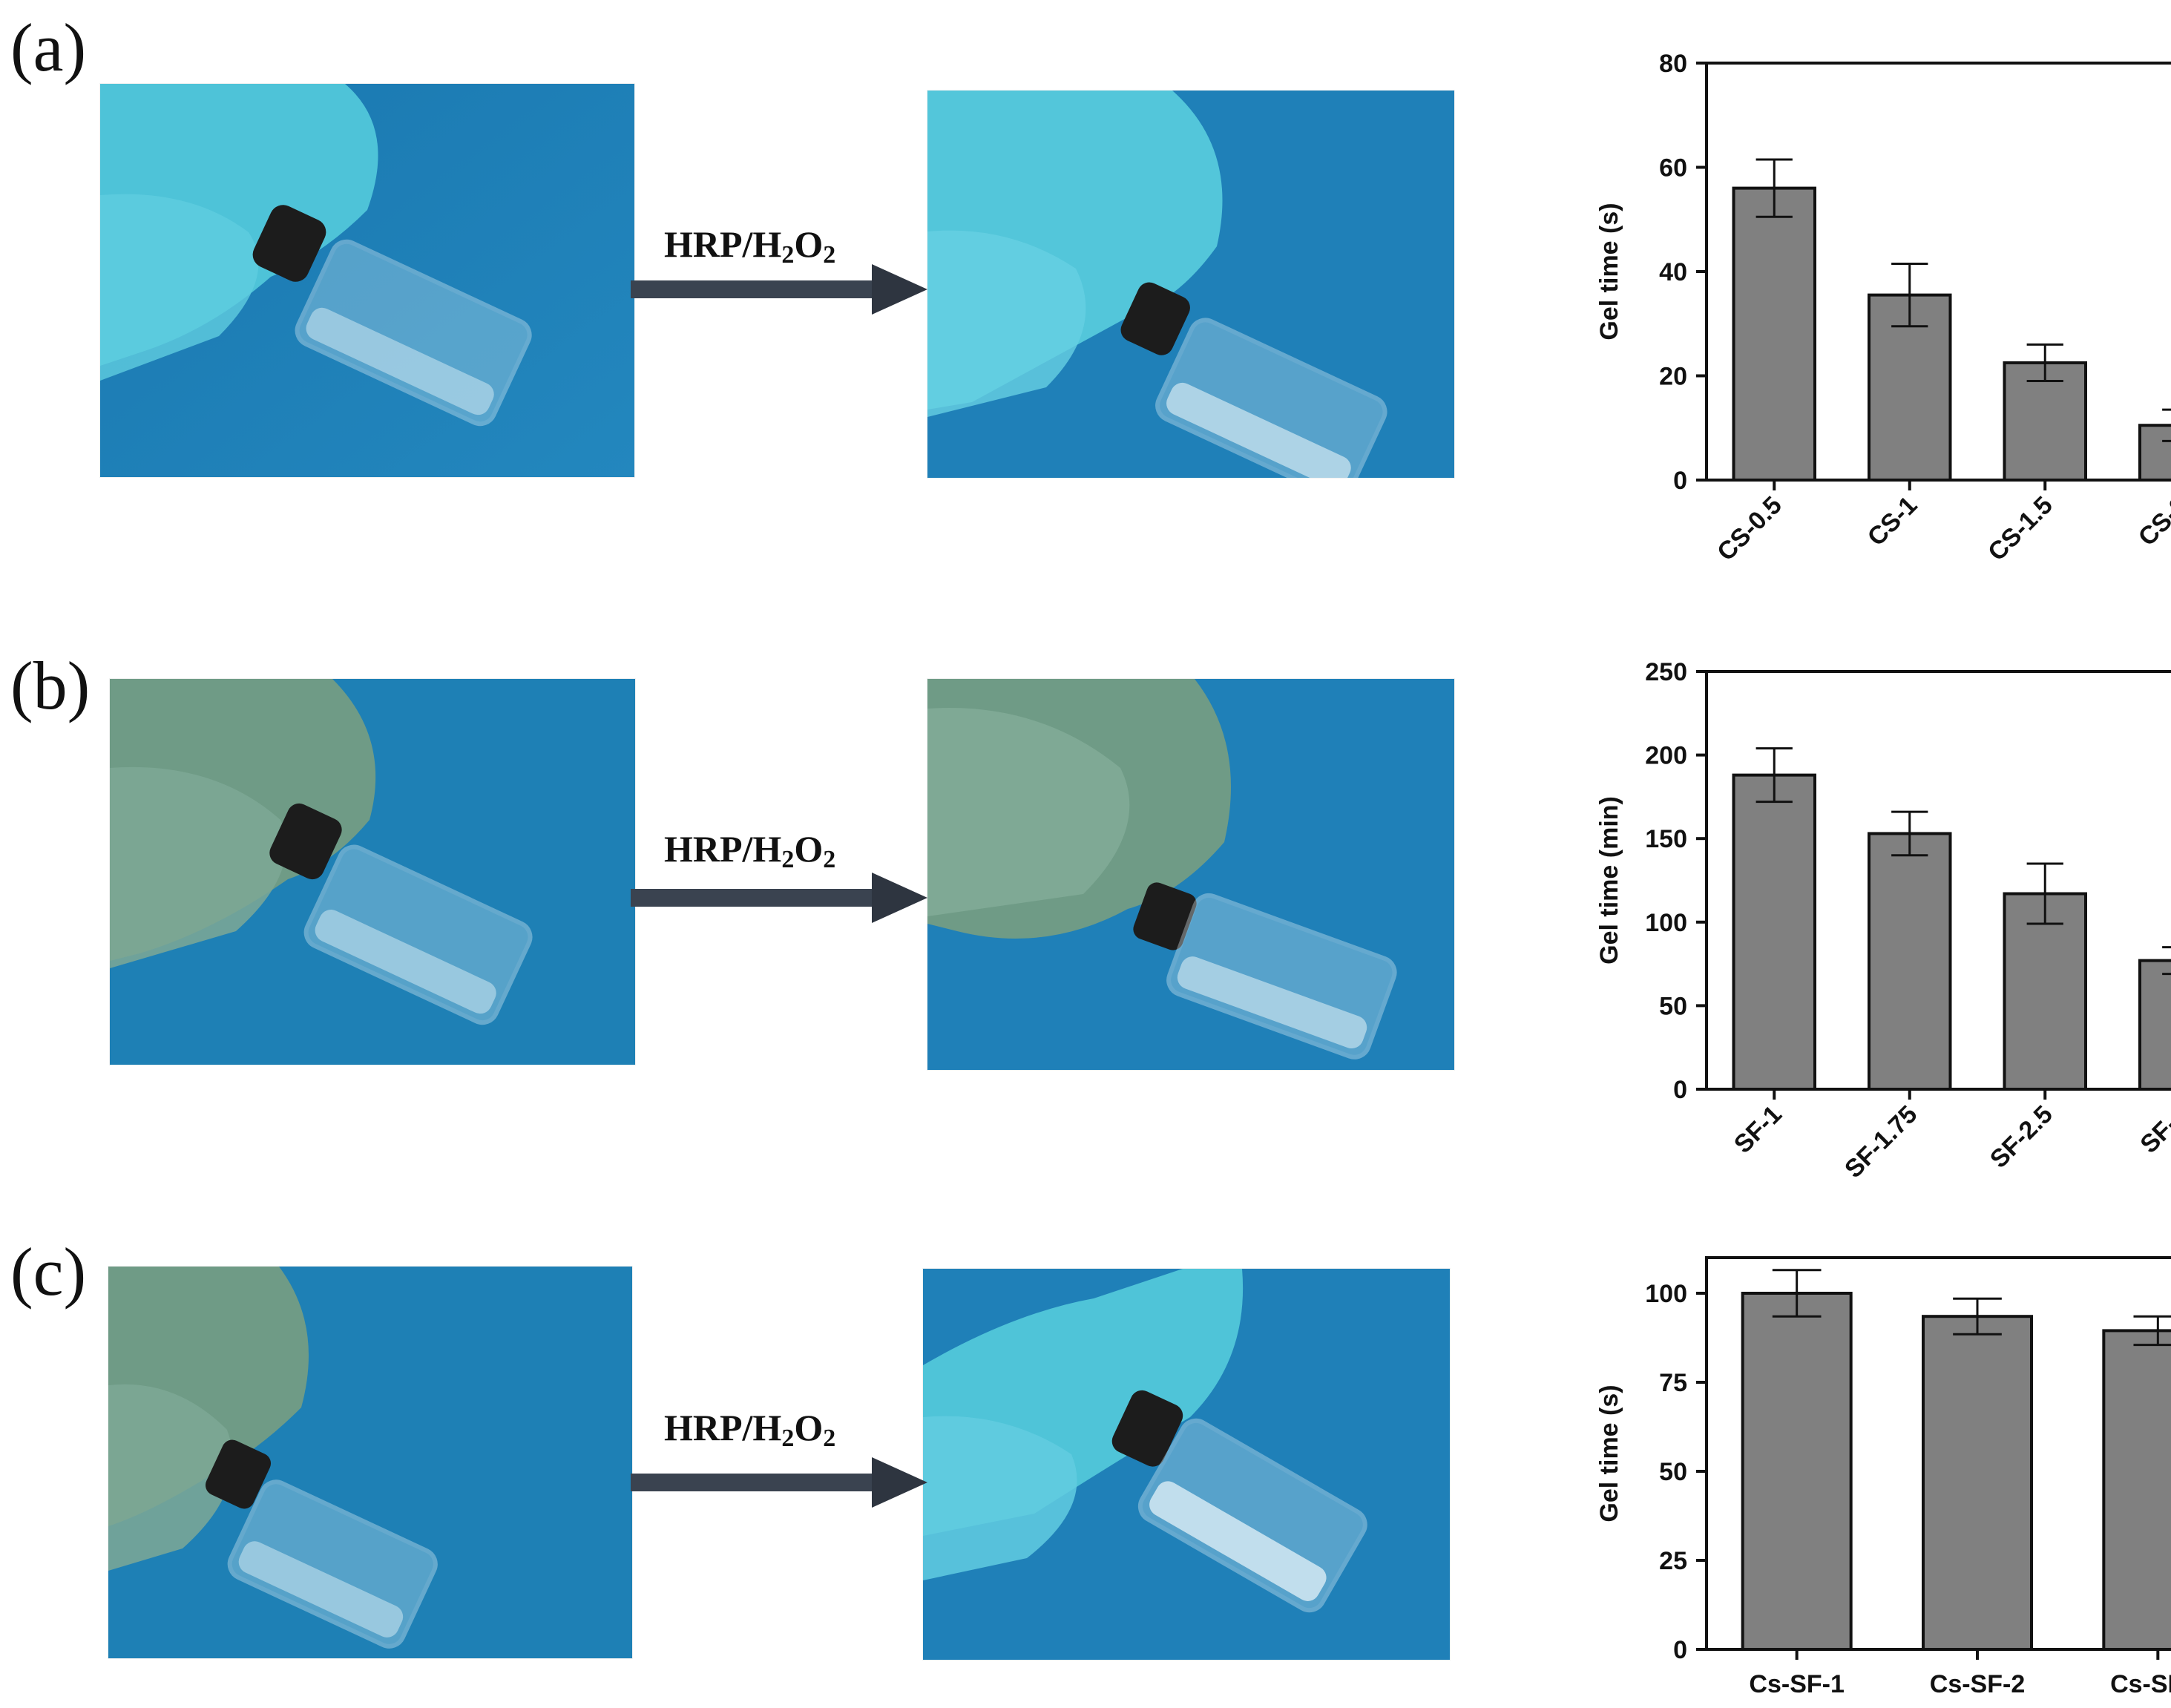 The image size is (2171, 1708). I want to click on x-tick-label: Cs-SF-3, so click(2140, 1684).